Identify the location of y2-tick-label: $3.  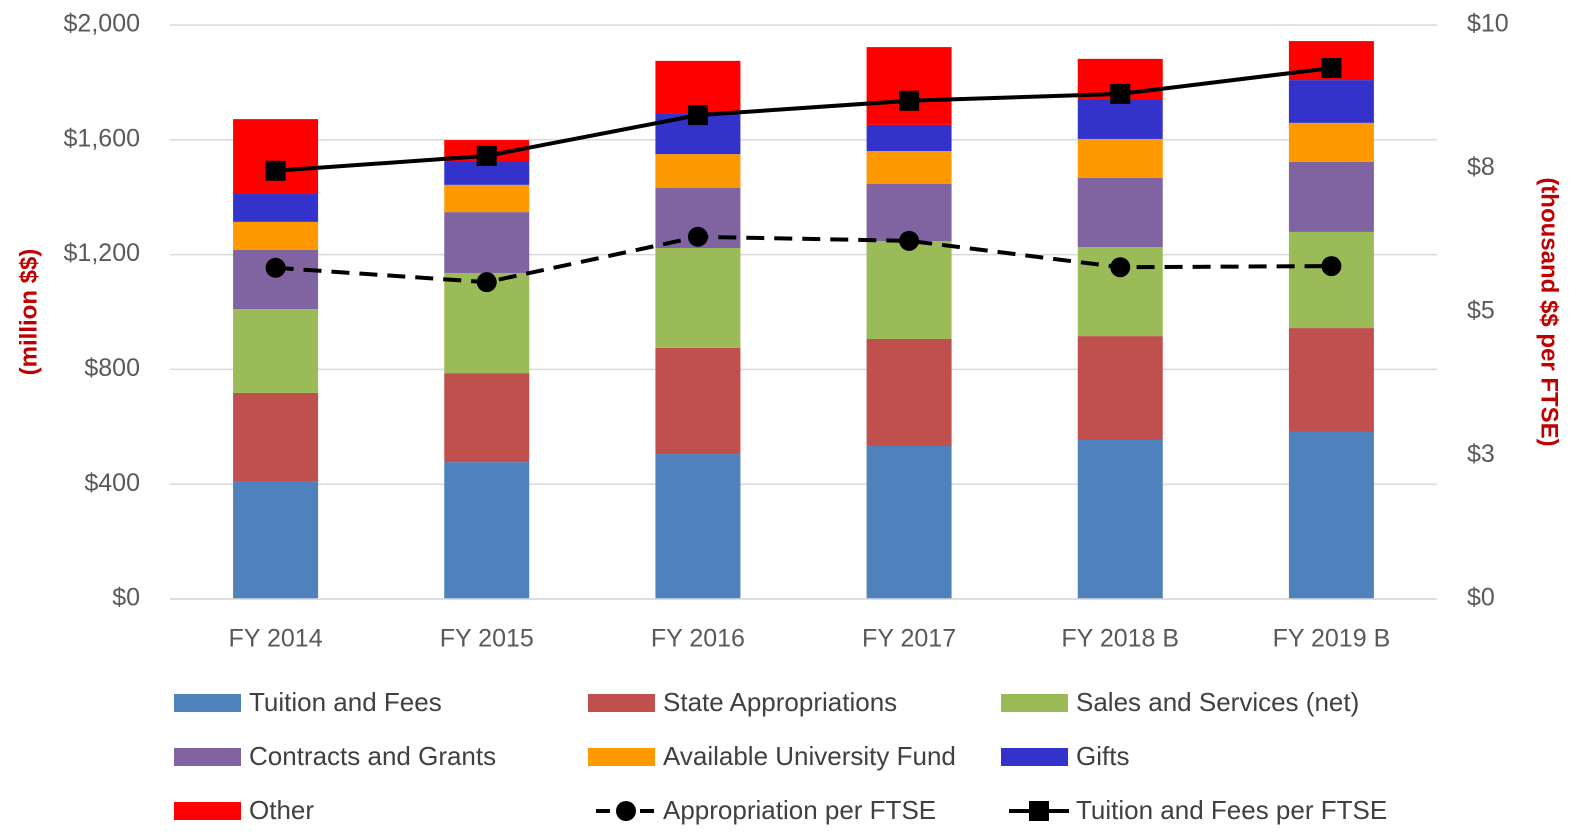
(1481, 454).